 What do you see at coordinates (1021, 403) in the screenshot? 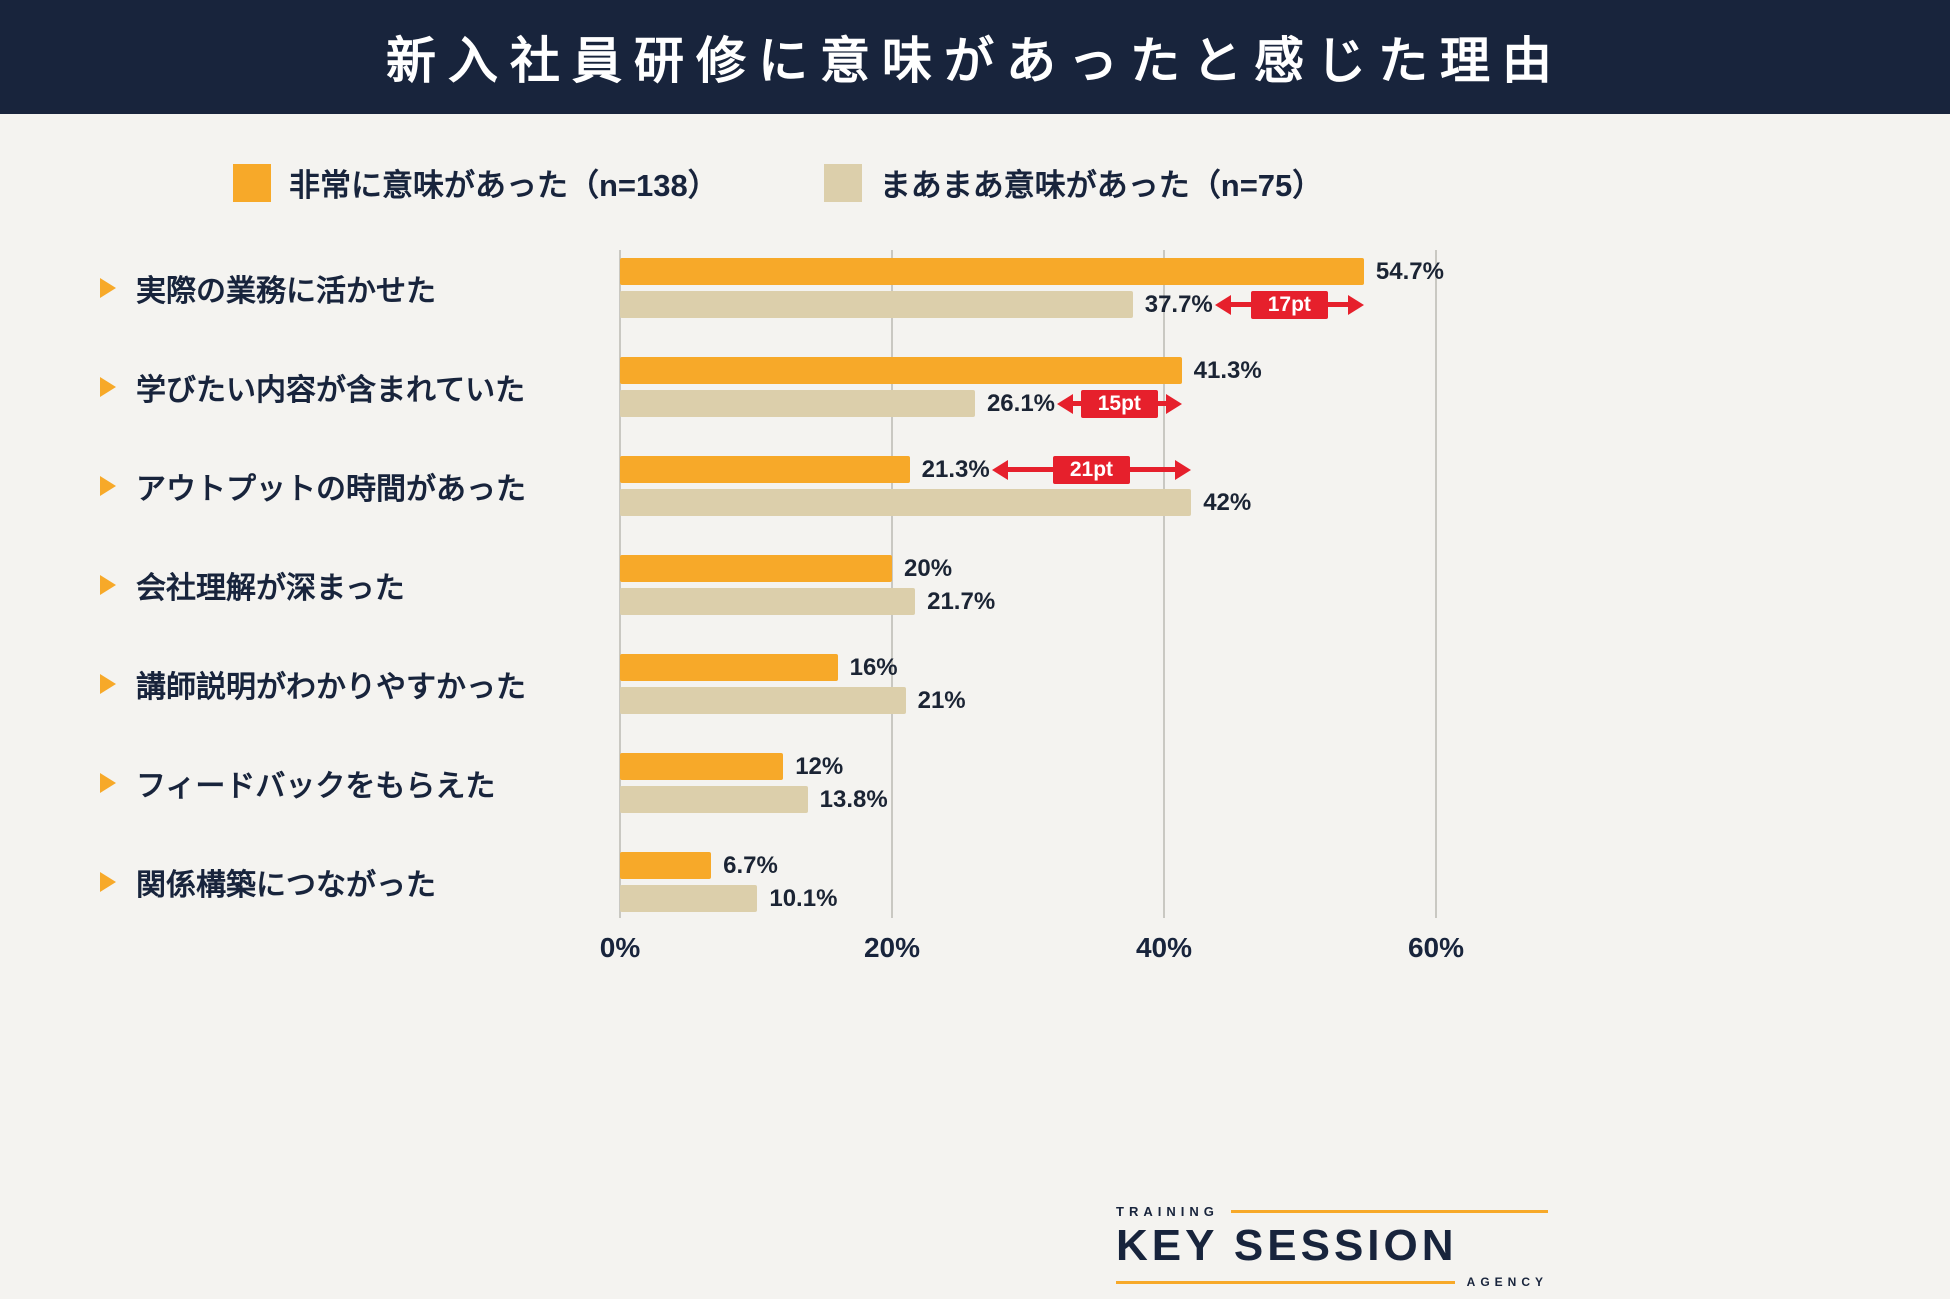
I see `bar-value-label: 26.1%` at bounding box center [1021, 403].